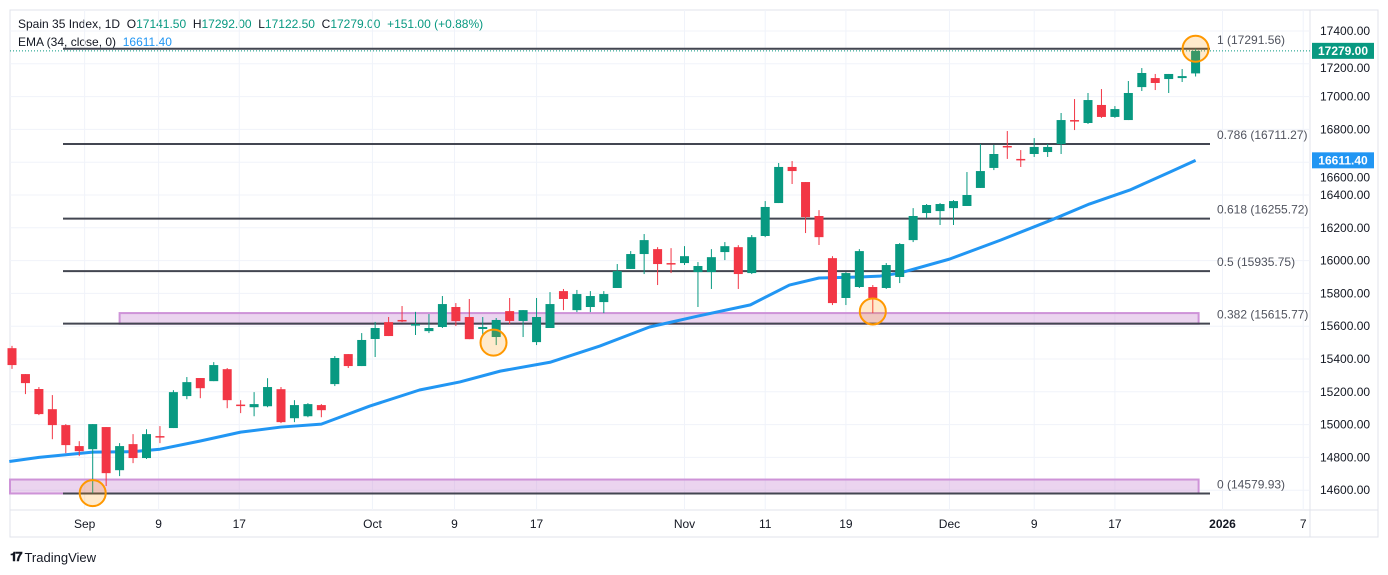  Describe the element at coordinates (289, 24) in the screenshot. I see `low-value: 17122.50` at that location.